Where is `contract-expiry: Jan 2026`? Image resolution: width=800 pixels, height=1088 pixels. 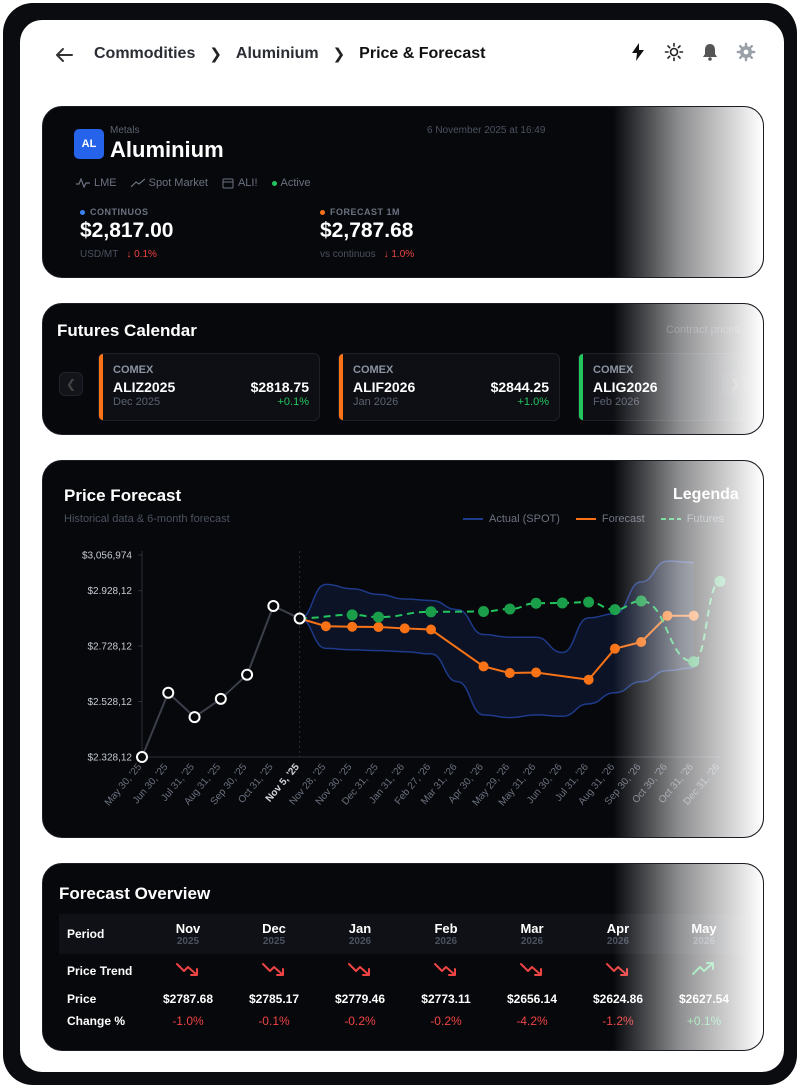 contract-expiry: Jan 2026 is located at coordinates (376, 402).